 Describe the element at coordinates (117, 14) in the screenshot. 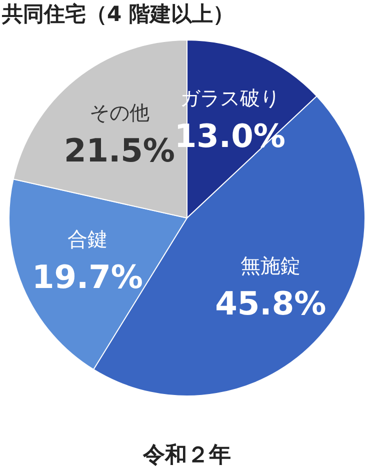

I see `chart-title: 共同住宅（4 階建以上）` at that location.